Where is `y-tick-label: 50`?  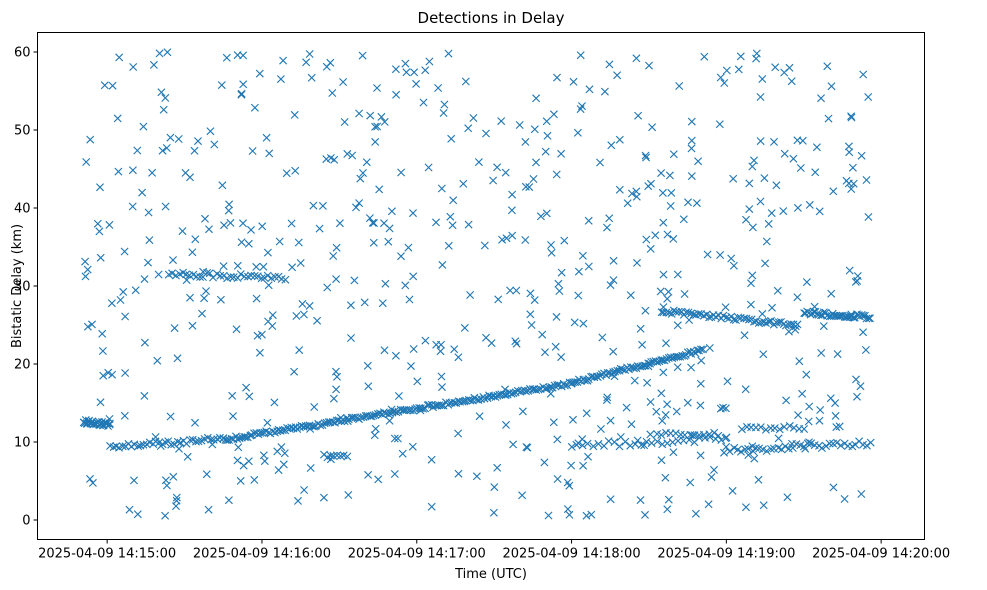 y-tick-label: 50 is located at coordinates (22, 131).